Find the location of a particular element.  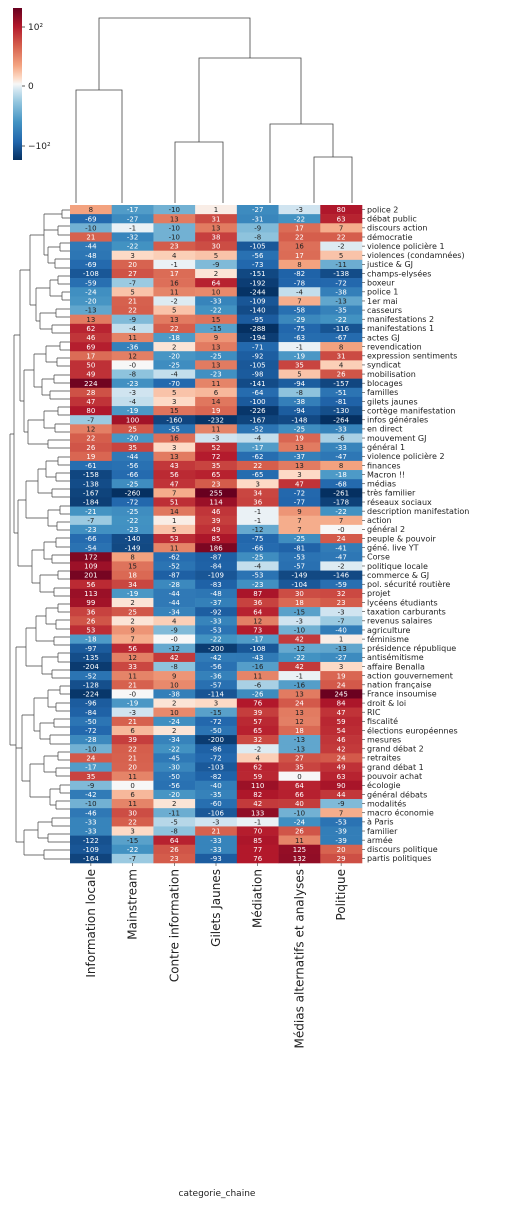

cell-value: 99 is located at coordinates (90, 603).